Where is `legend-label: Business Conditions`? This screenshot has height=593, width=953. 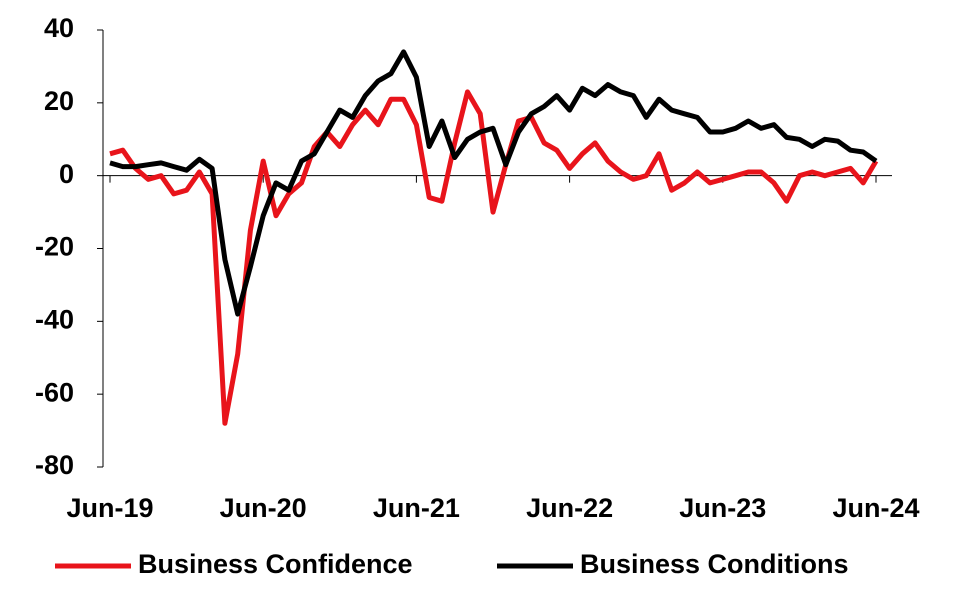 legend-label: Business Conditions is located at coordinates (714, 564).